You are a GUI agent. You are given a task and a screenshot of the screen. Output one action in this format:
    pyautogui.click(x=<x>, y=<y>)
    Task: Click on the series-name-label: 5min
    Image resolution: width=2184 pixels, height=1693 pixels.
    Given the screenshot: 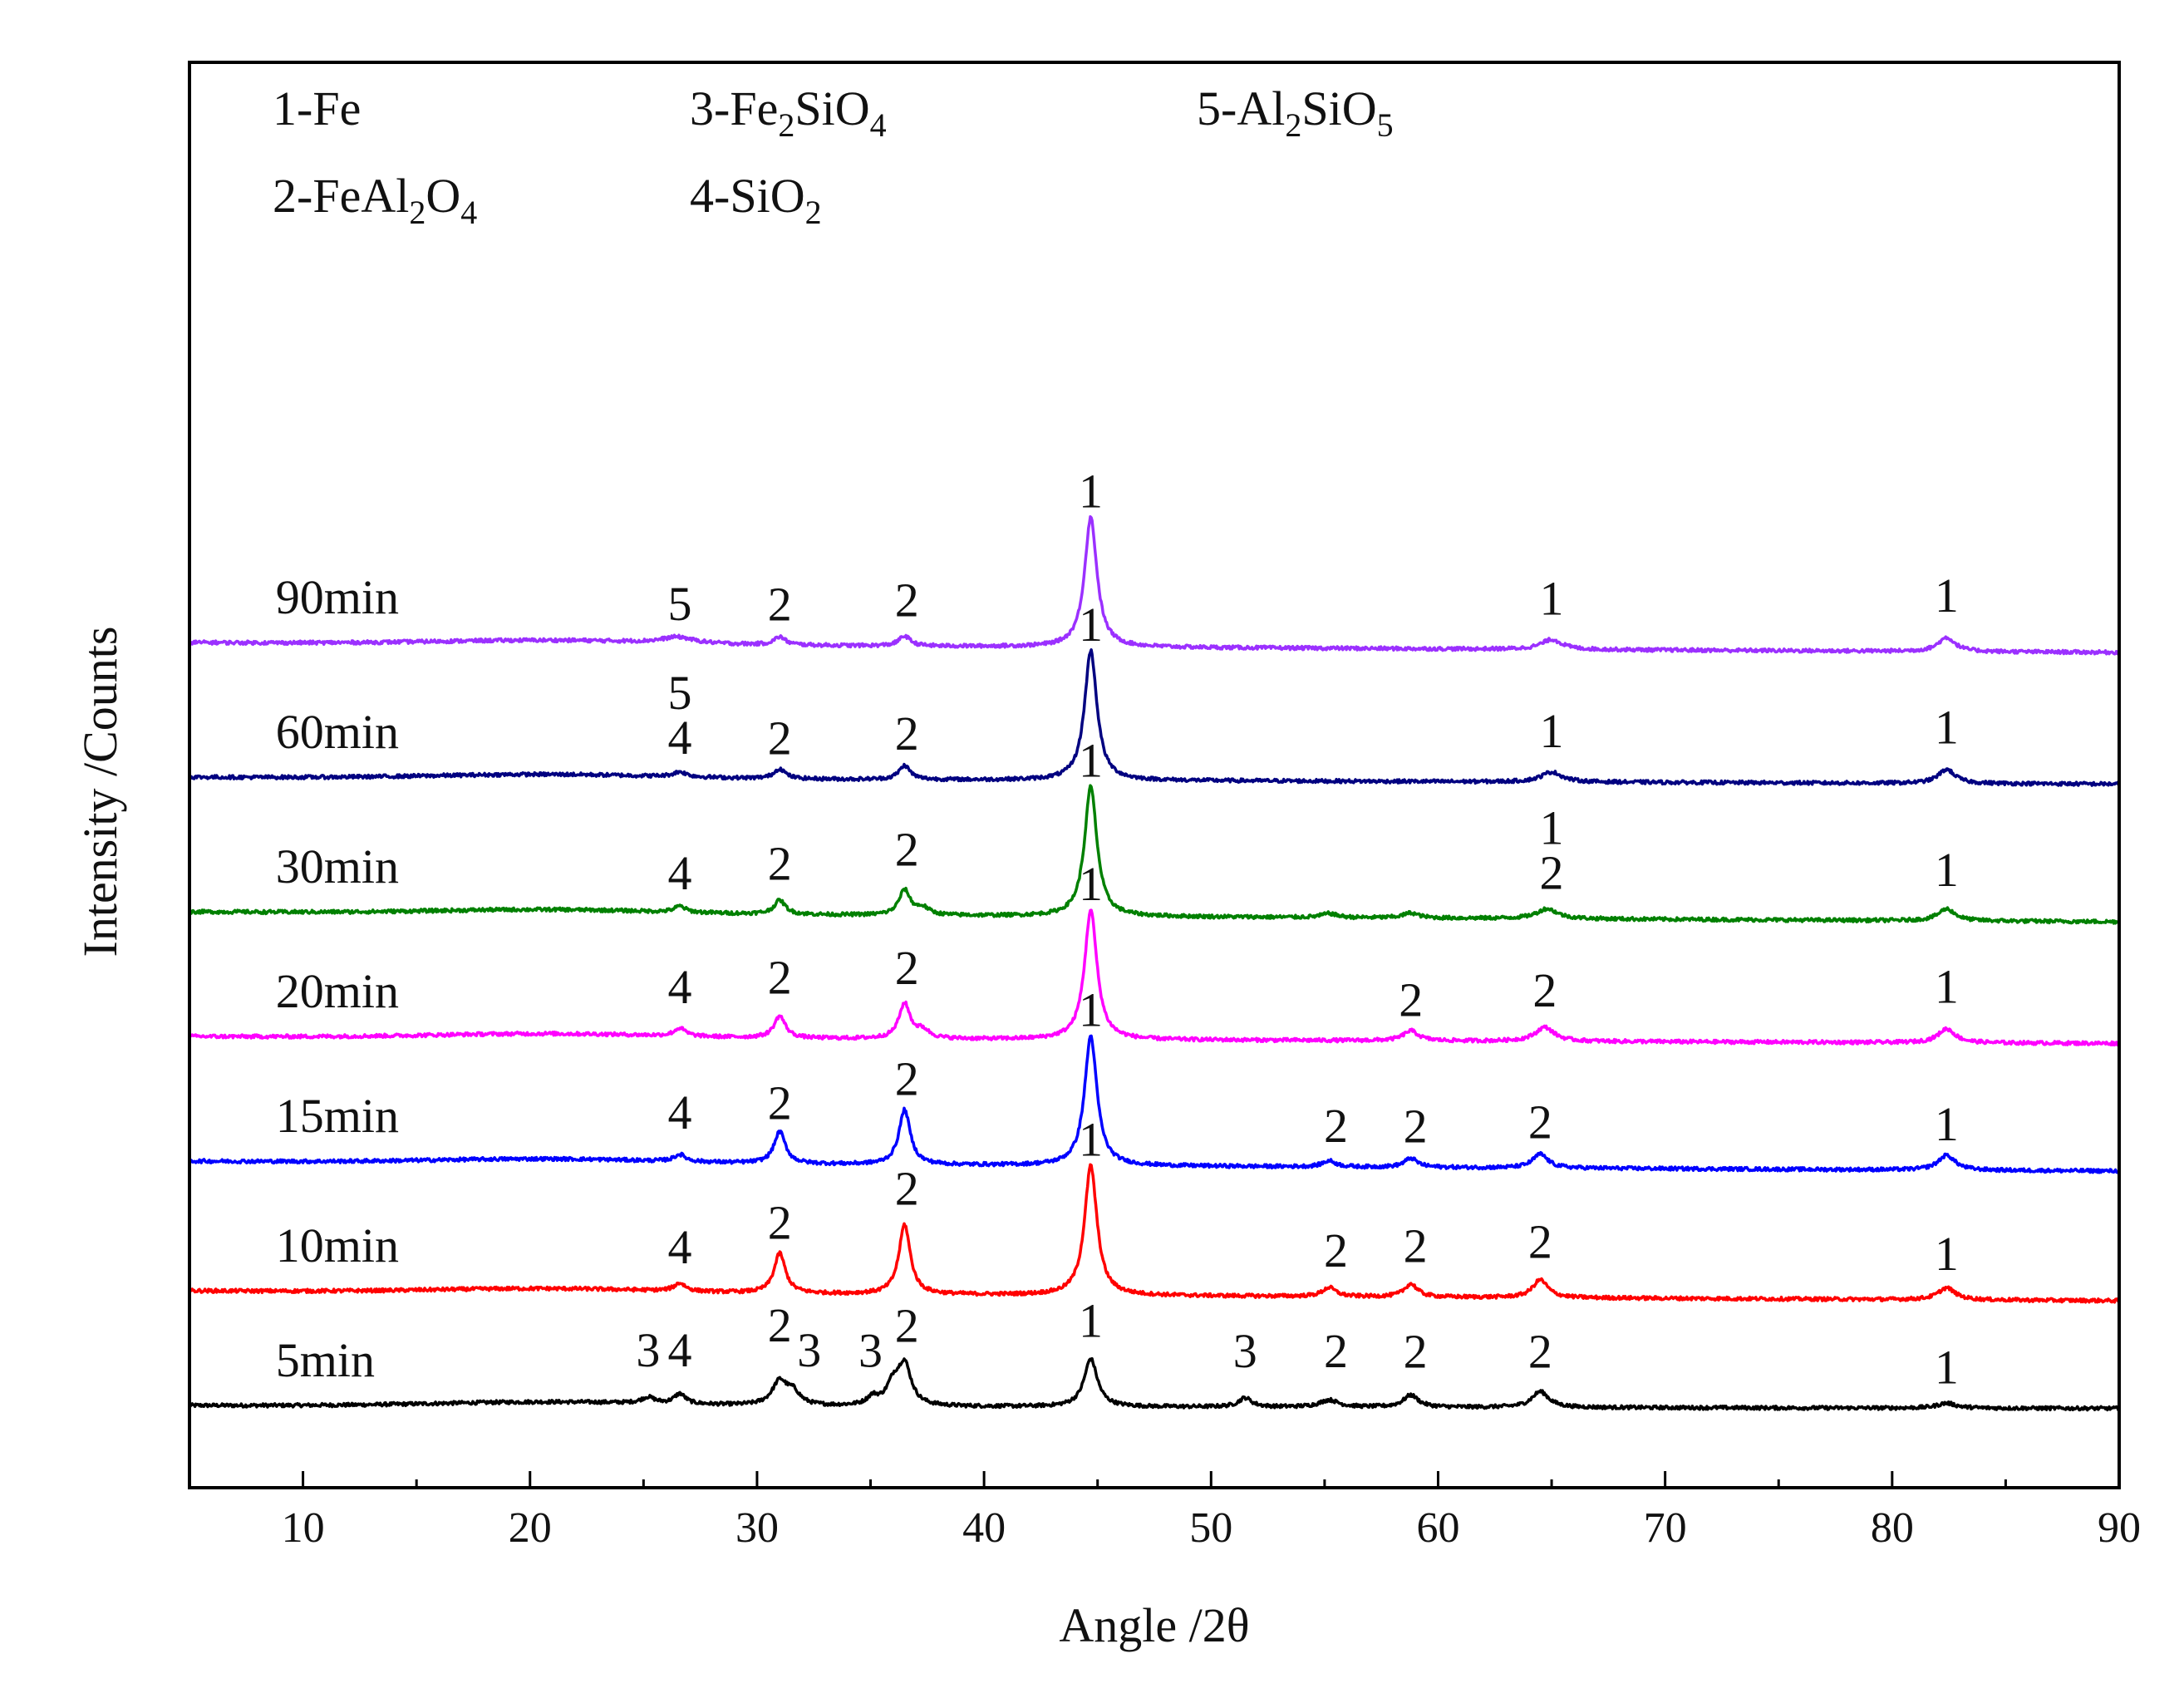 What is the action you would take?
    pyautogui.click(x=325, y=1360)
    